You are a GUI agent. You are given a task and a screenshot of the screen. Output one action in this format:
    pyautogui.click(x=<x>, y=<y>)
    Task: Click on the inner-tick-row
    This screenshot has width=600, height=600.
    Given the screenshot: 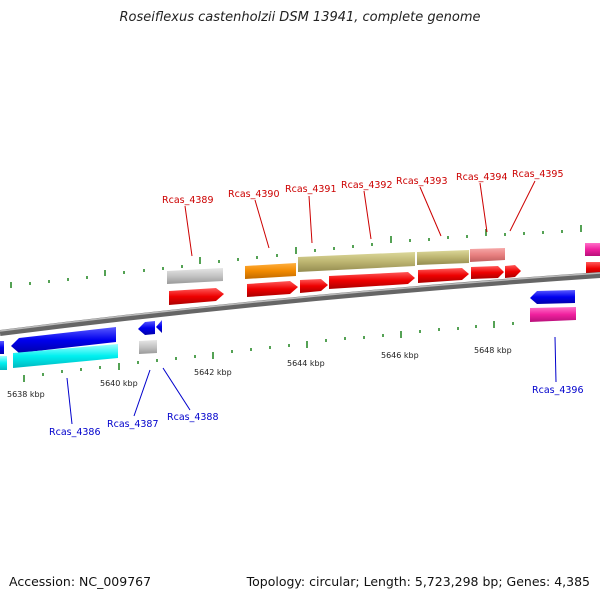 What is the action you would take?
    pyautogui.click(x=268, y=351)
    